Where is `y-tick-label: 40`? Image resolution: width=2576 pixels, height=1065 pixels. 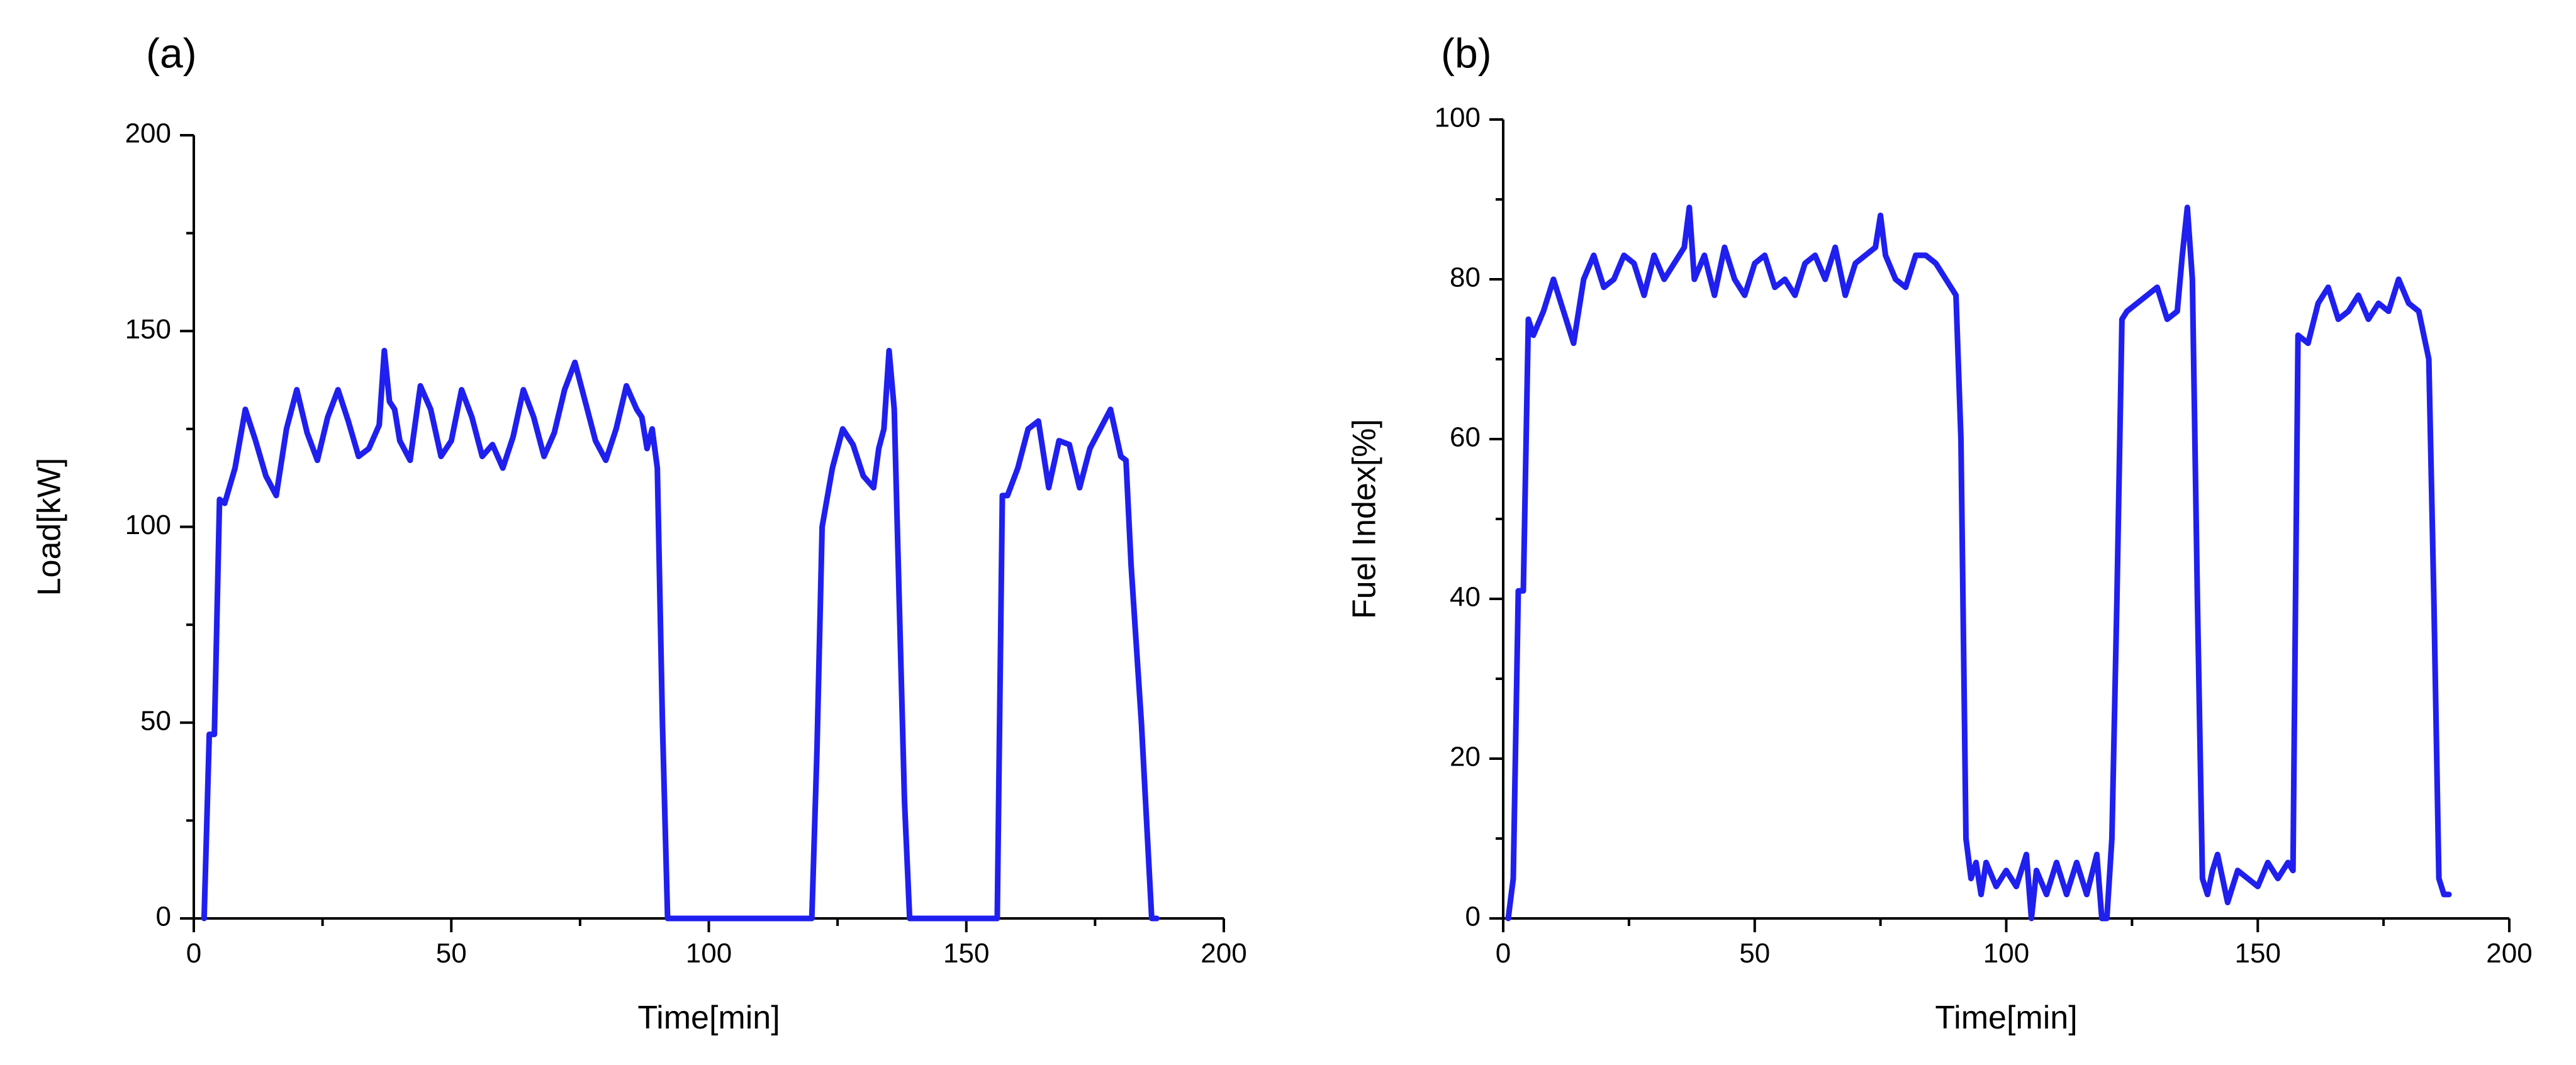
y-tick-label: 40 is located at coordinates (1465, 597).